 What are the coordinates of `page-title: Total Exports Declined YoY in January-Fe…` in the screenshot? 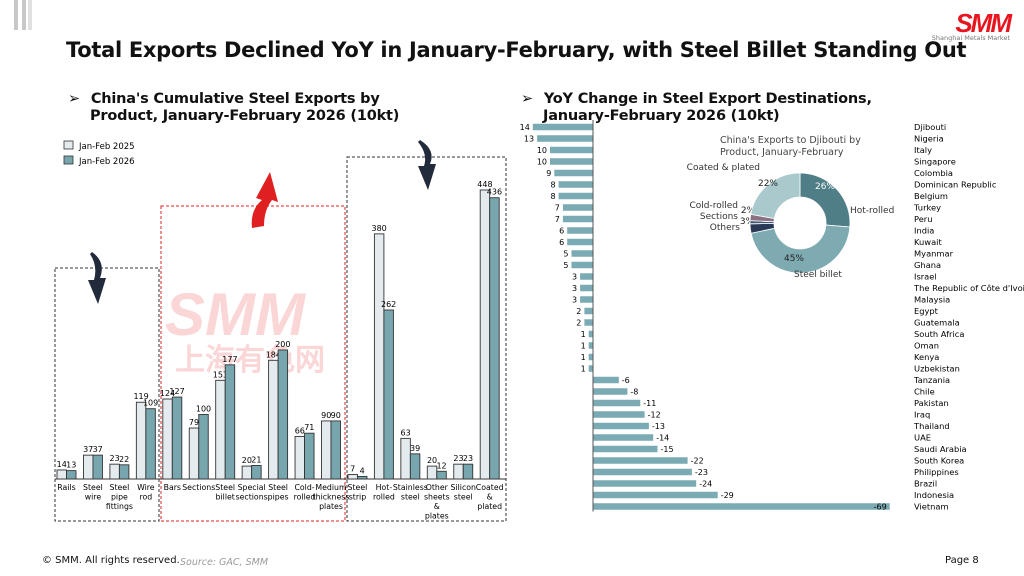 It's located at (516, 50).